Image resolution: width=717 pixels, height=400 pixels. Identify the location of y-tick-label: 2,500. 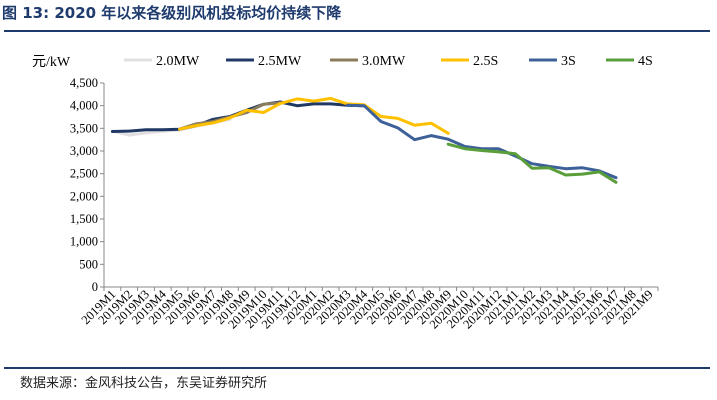
(84, 174).